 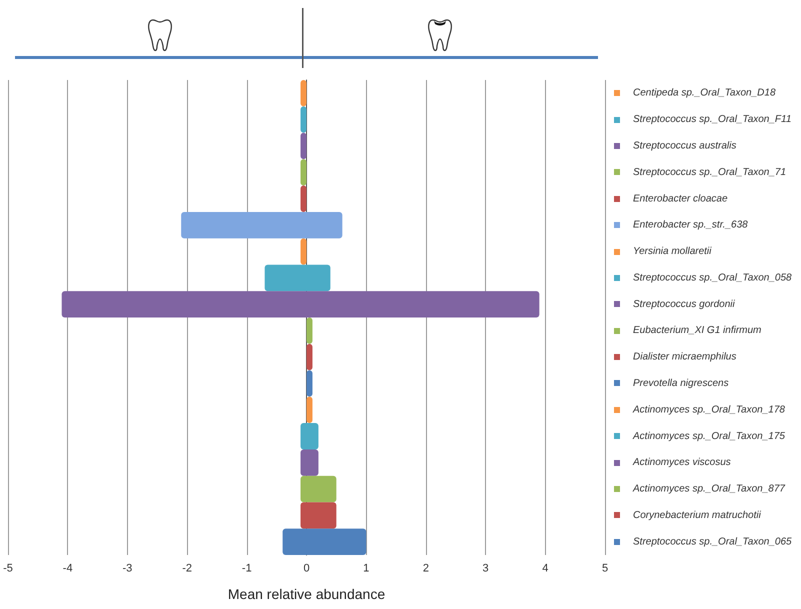 I want to click on x-tick-label: -1, so click(x=247, y=568).